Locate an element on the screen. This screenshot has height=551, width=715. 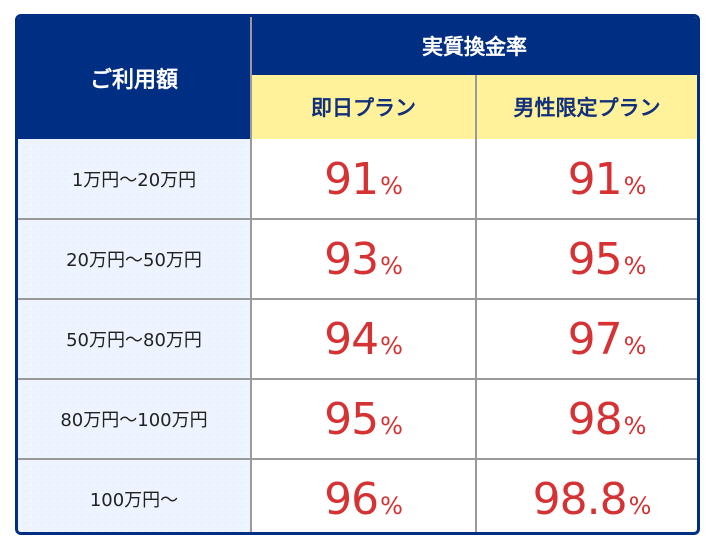
plan-header-label: 即日プラン is located at coordinates (363, 108).